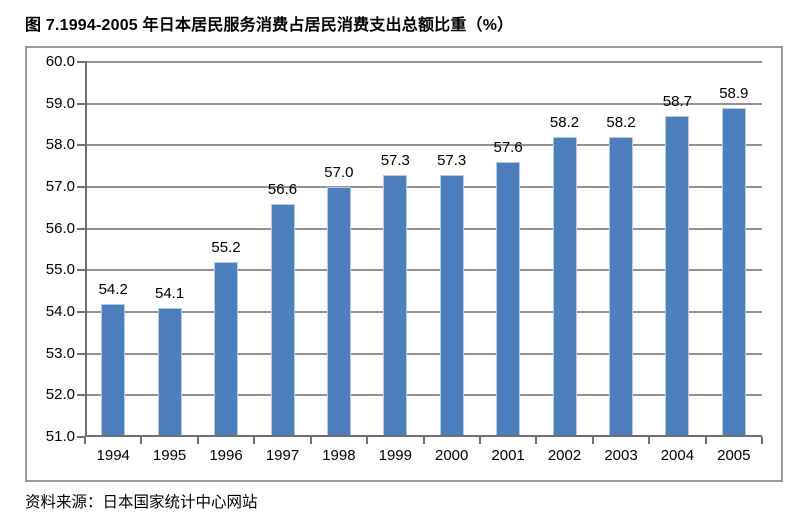  I want to click on value-label-2001: 57.6, so click(508, 147).